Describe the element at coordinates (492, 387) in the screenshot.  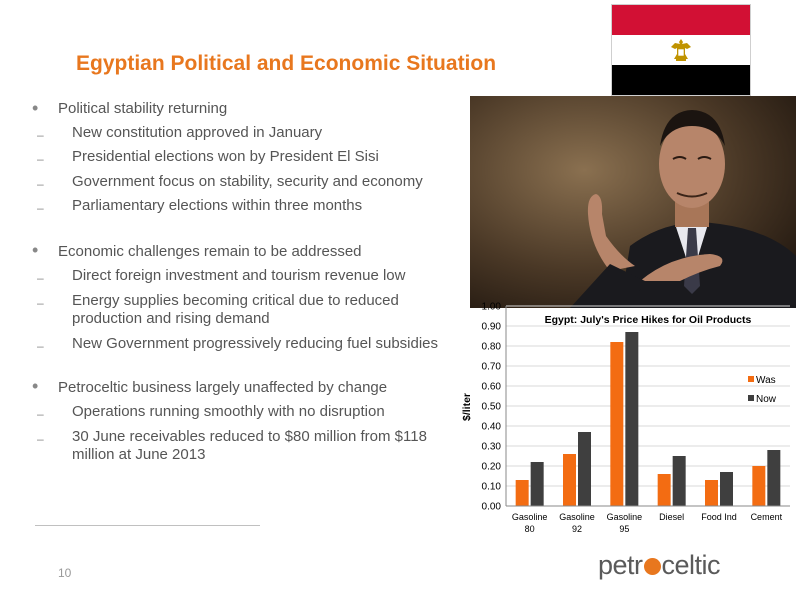
I see `y-tick-label: 0.60` at that location.